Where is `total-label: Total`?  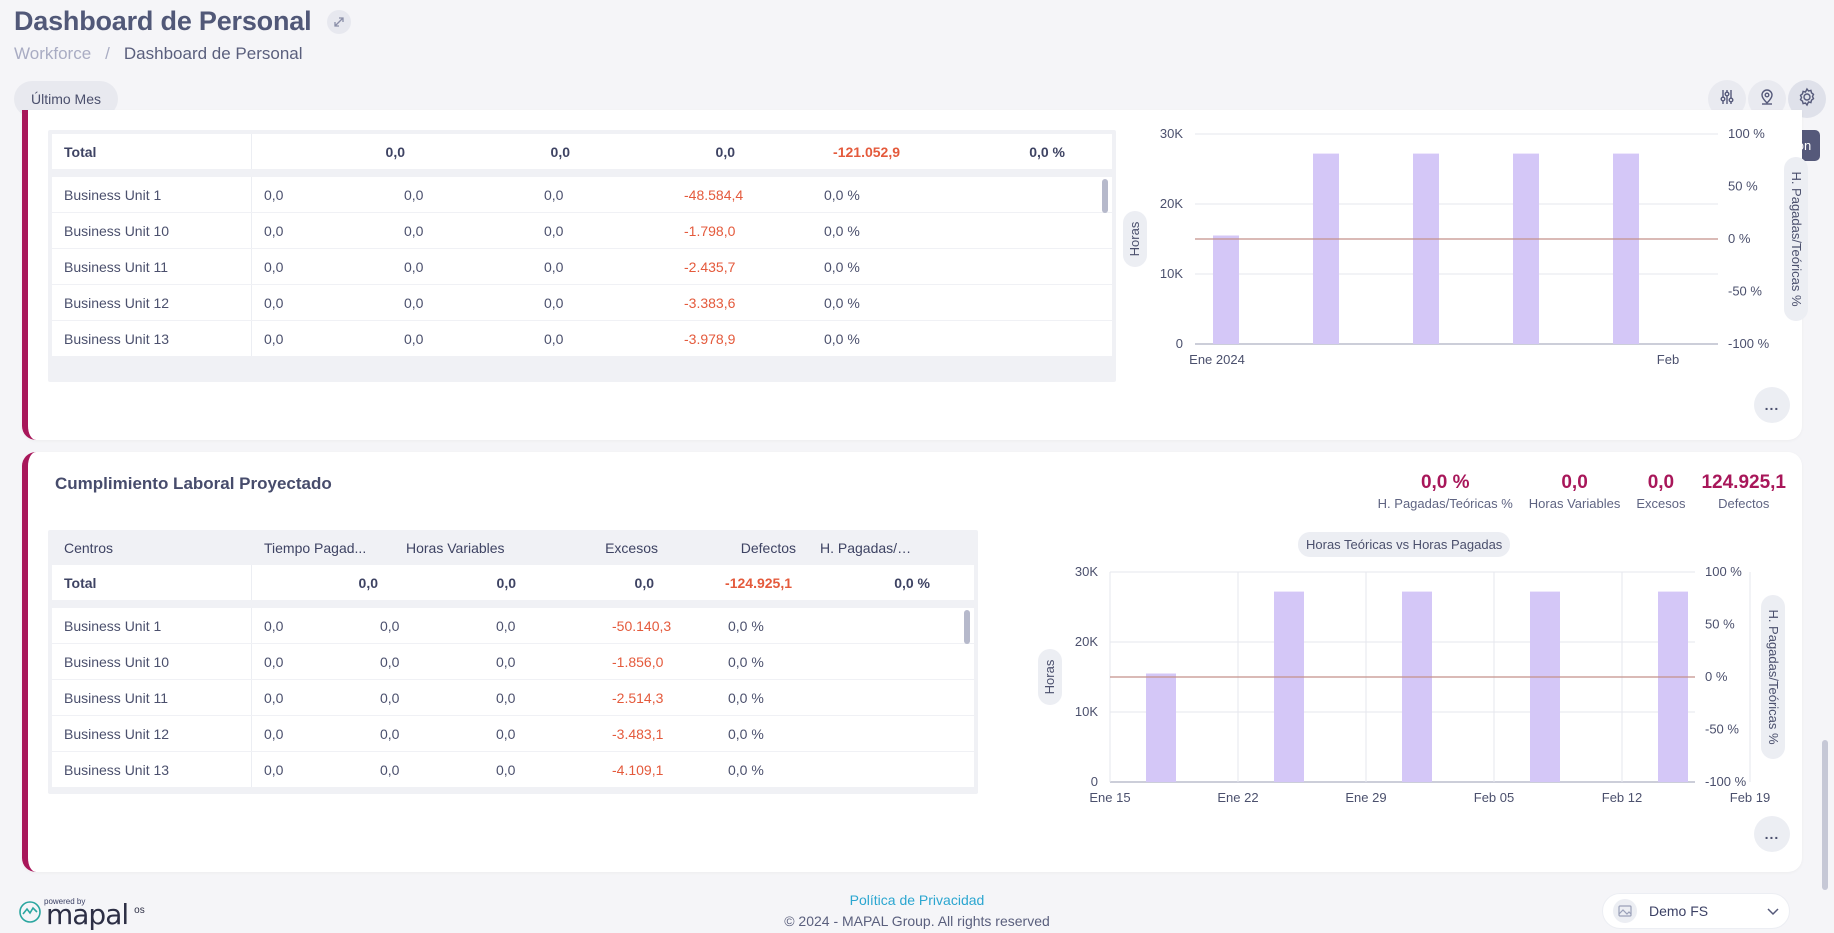 total-label: Total is located at coordinates (152, 582).